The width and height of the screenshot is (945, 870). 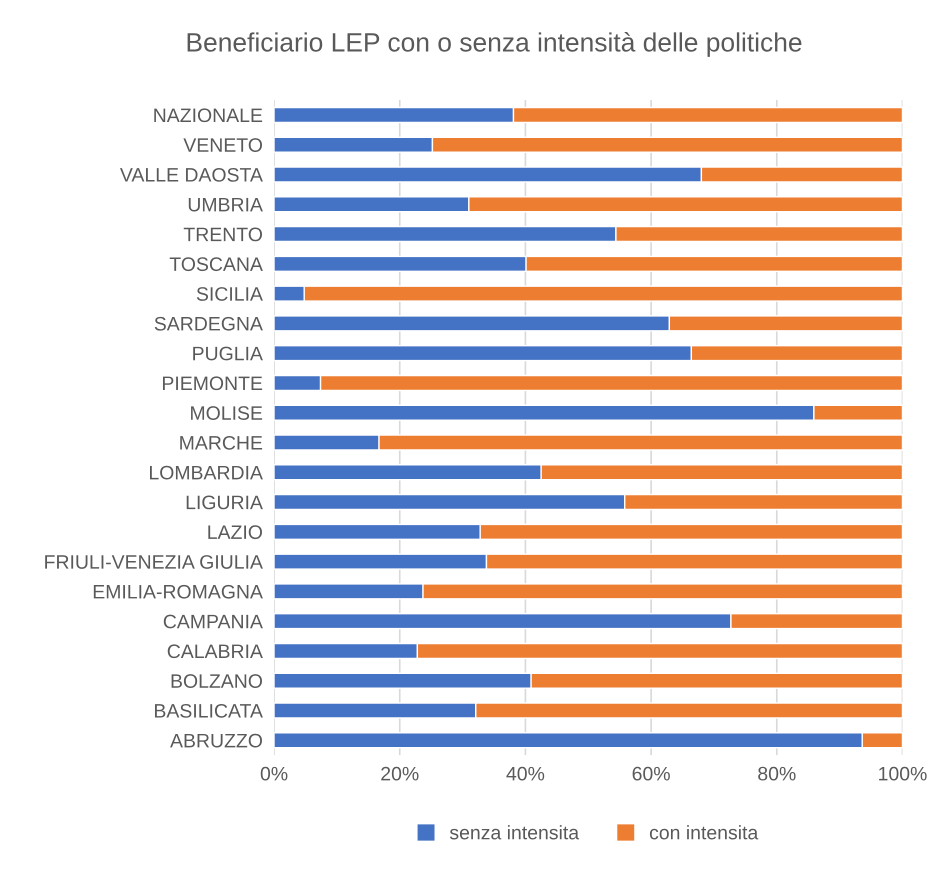 What do you see at coordinates (235, 532) in the screenshot?
I see `y-tick-label: LAZIO` at bounding box center [235, 532].